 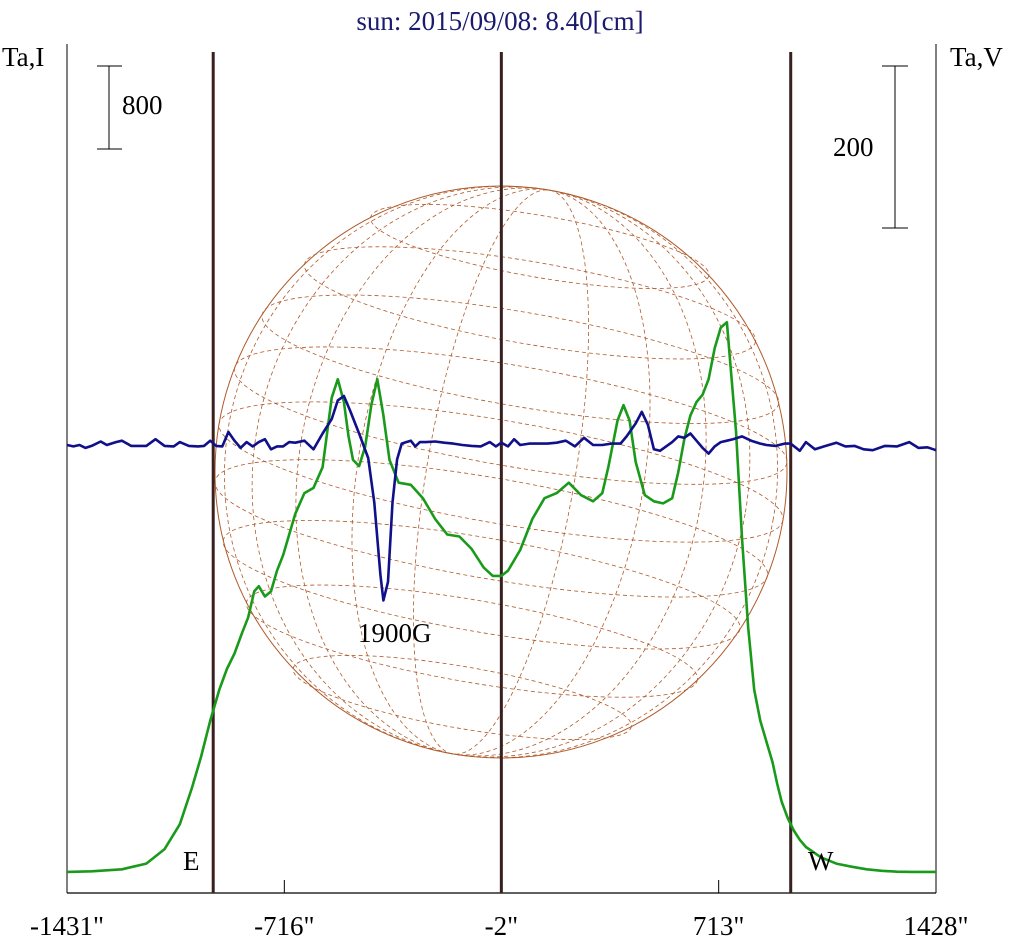 I want to click on x-axis-tick-labels: -1431" -716" -2" 713" 1428", so click(x=499, y=926).